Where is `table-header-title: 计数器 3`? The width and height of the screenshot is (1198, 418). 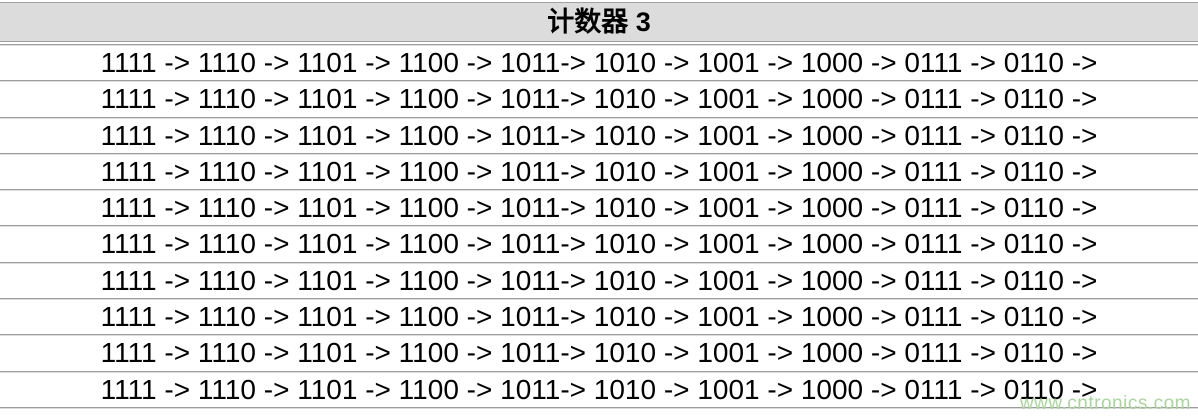
table-header-title: 计数器 3 is located at coordinates (599, 22).